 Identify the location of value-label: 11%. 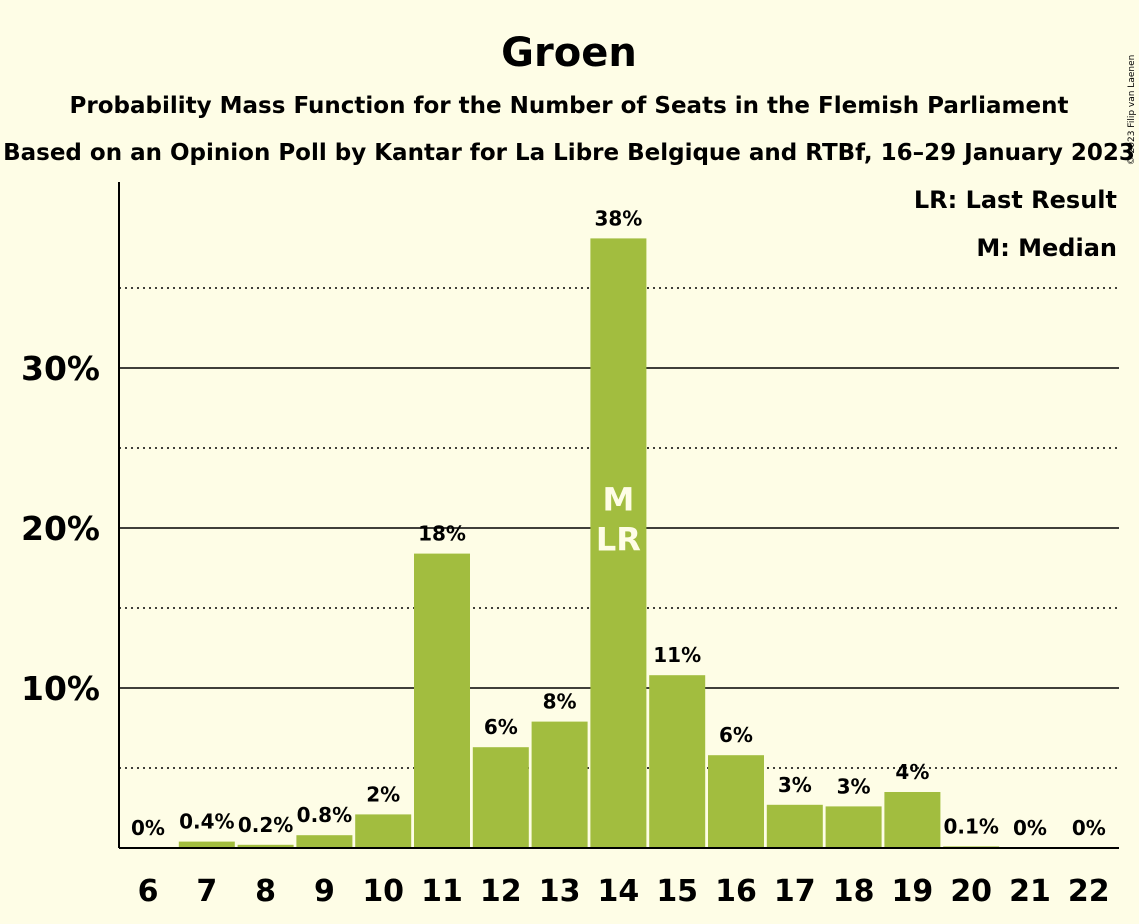
(677, 655).